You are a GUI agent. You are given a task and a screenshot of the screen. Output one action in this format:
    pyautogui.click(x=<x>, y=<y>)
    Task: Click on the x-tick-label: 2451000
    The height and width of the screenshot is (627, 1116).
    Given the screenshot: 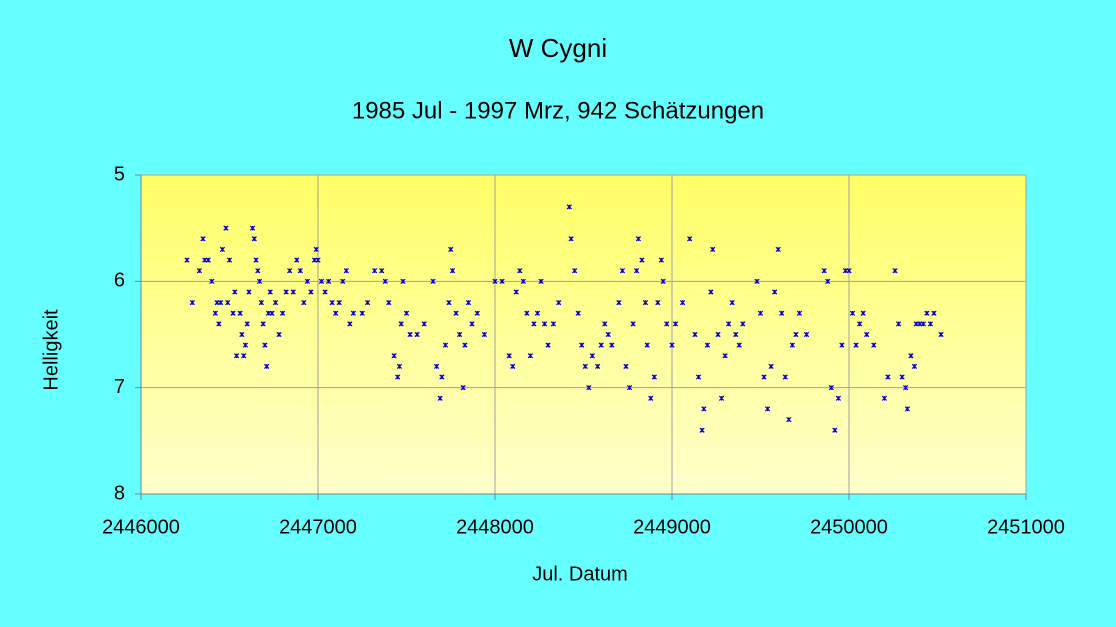 What is the action you would take?
    pyautogui.click(x=1026, y=527)
    